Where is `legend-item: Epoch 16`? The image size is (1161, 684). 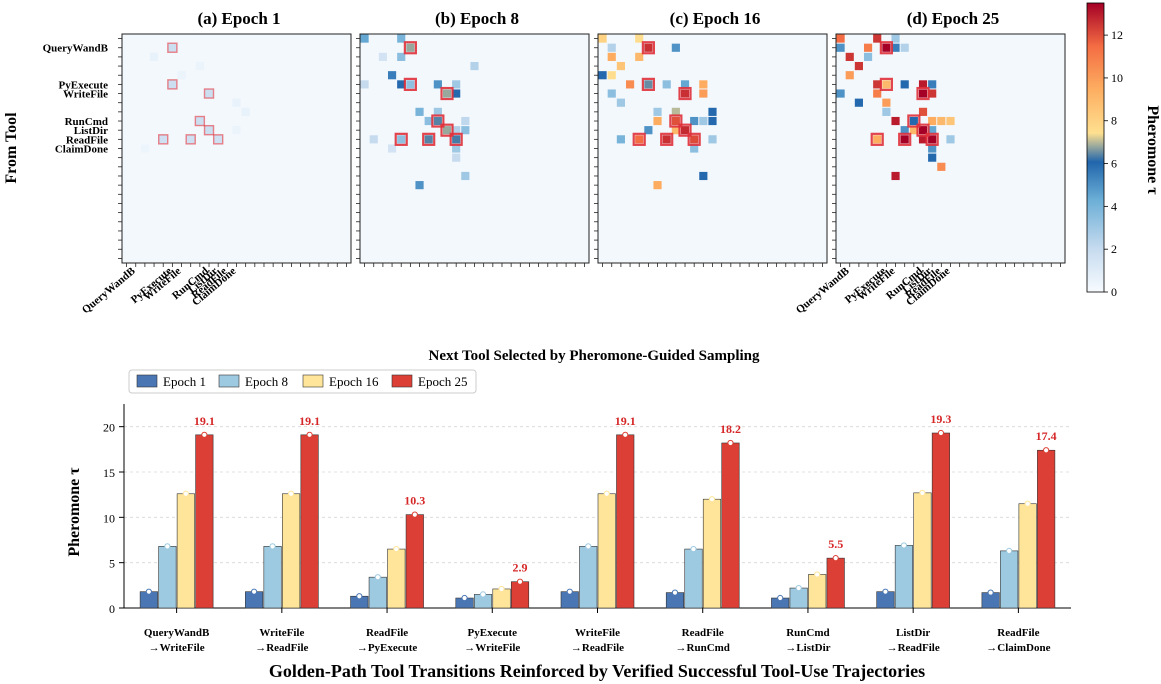 legend-item: Epoch 16 is located at coordinates (340, 381).